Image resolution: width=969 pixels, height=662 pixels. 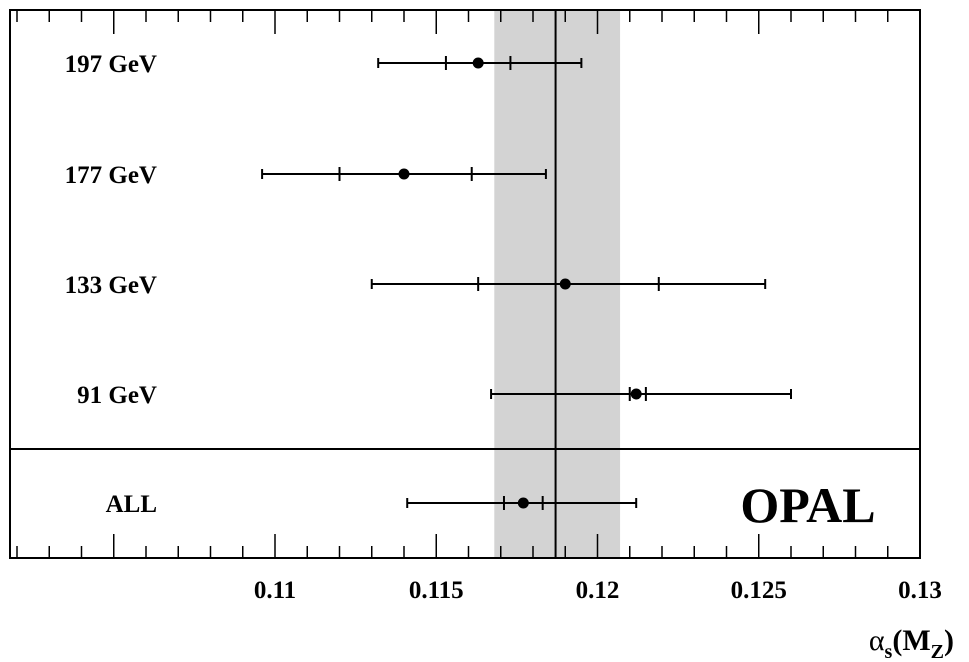 What do you see at coordinates (807, 505) in the screenshot?
I see `opal-brand-label: OPAL` at bounding box center [807, 505].